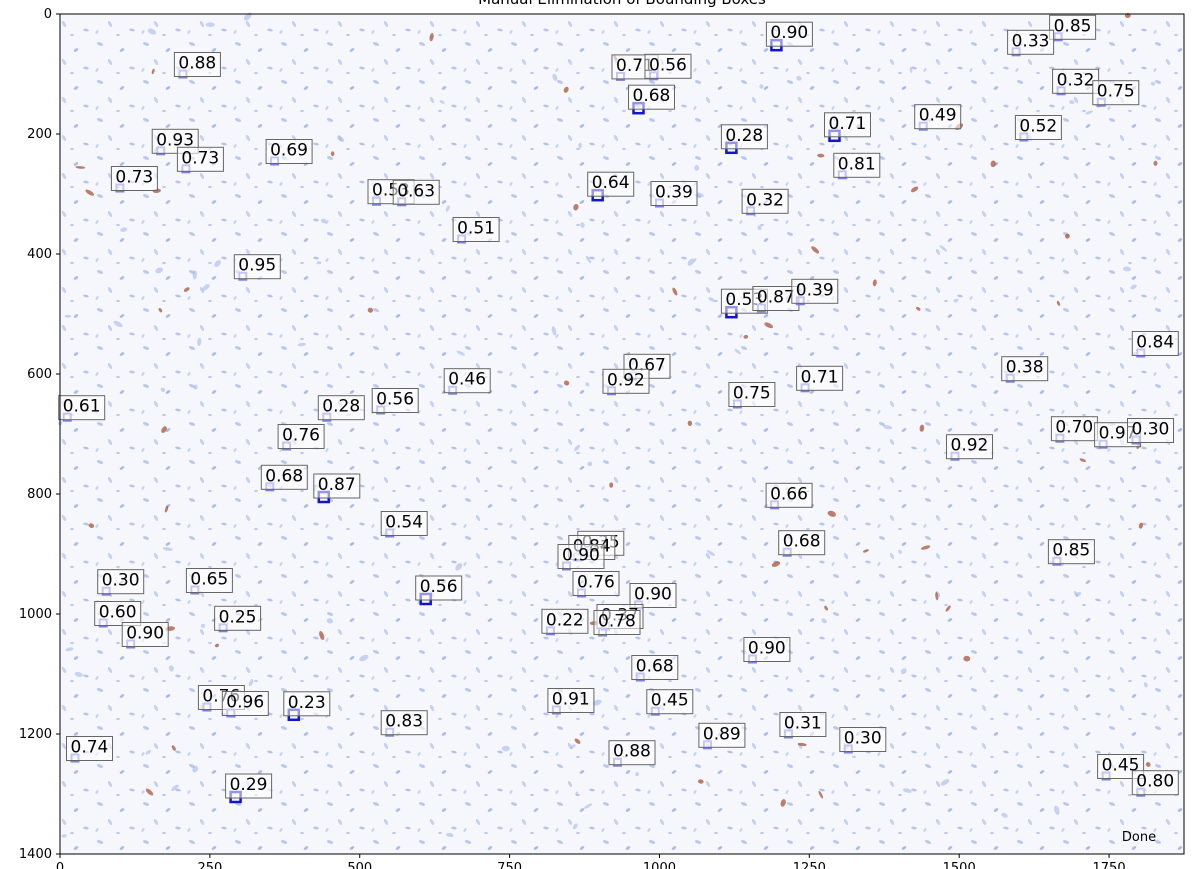 This screenshot has height=869, width=1200. What do you see at coordinates (1118, 434) in the screenshot?
I see `score-label: 0.97` at bounding box center [1118, 434].